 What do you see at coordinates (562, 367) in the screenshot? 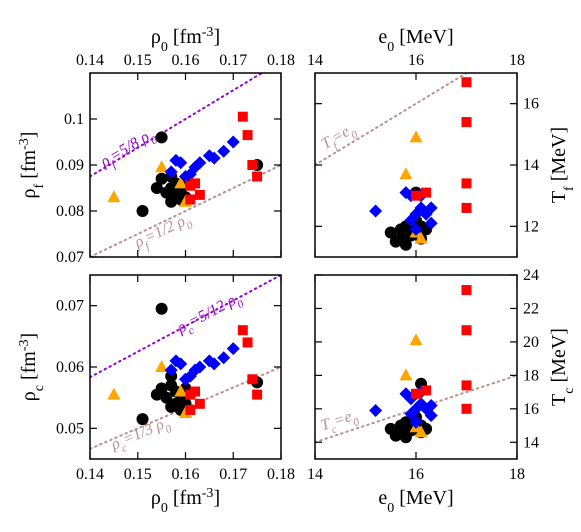
I see `y-axis-label: Tc [MeV]` at bounding box center [562, 367].